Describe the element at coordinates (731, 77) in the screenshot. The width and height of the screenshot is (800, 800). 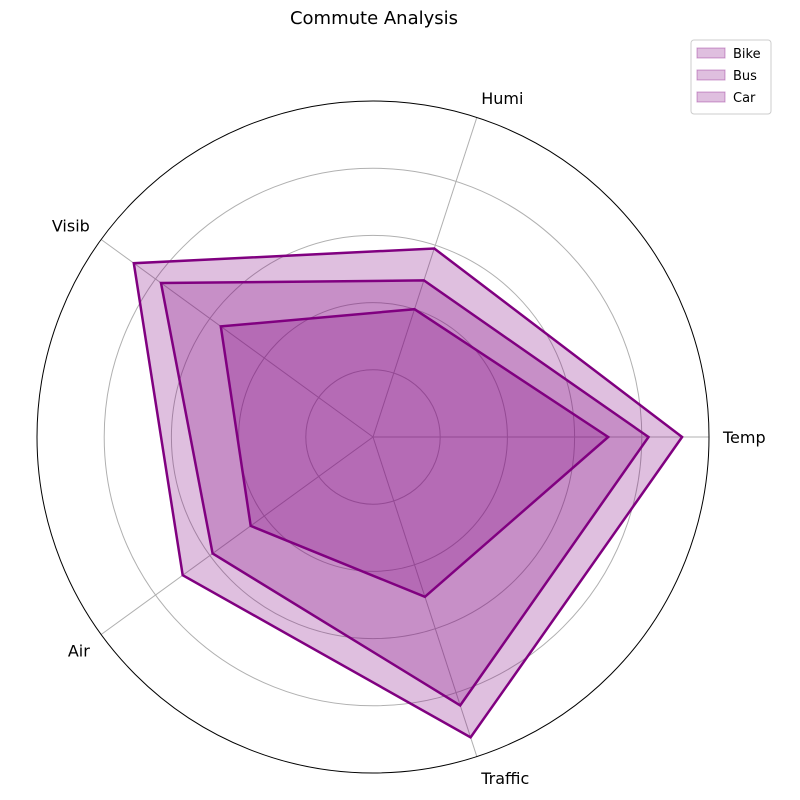
I see `legend: Bike Bus Car` at that location.